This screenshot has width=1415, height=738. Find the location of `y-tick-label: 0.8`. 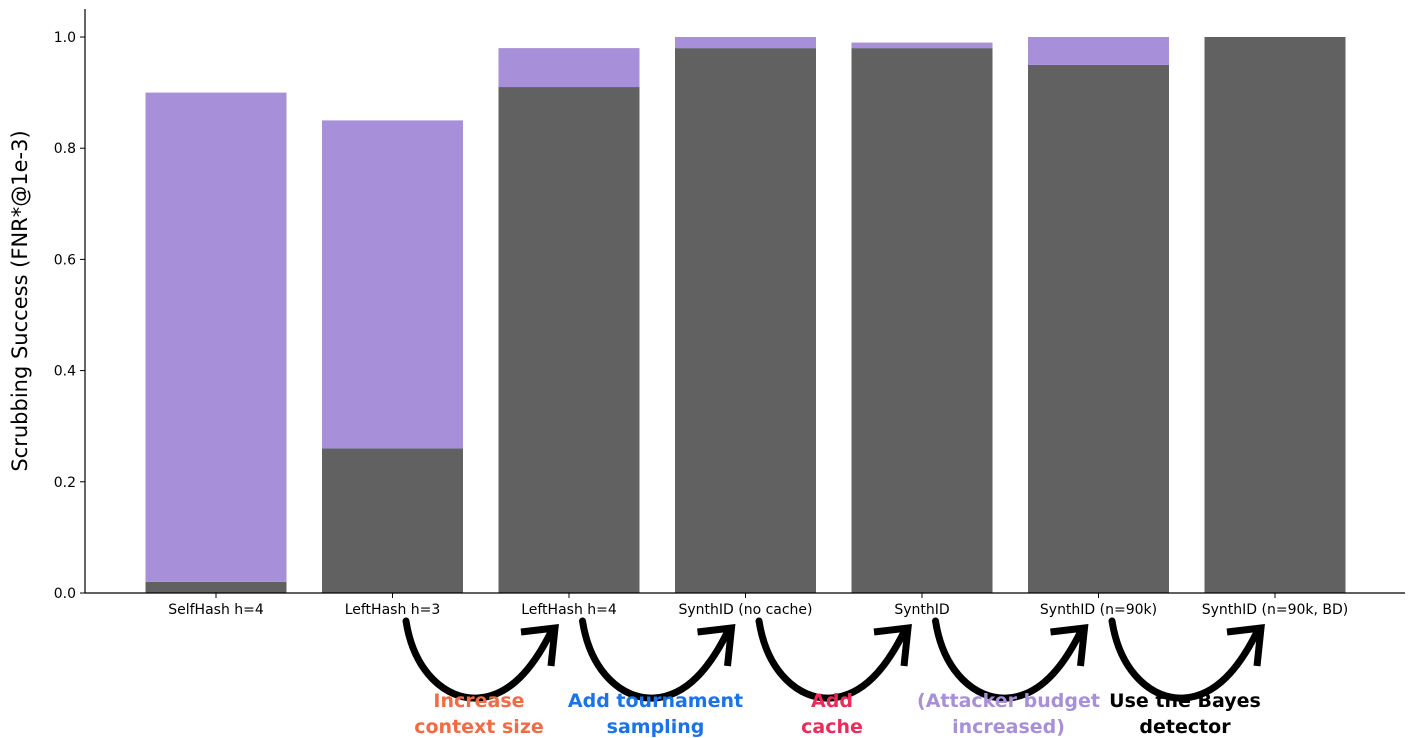

y-tick-label: 0.8 is located at coordinates (65, 149).